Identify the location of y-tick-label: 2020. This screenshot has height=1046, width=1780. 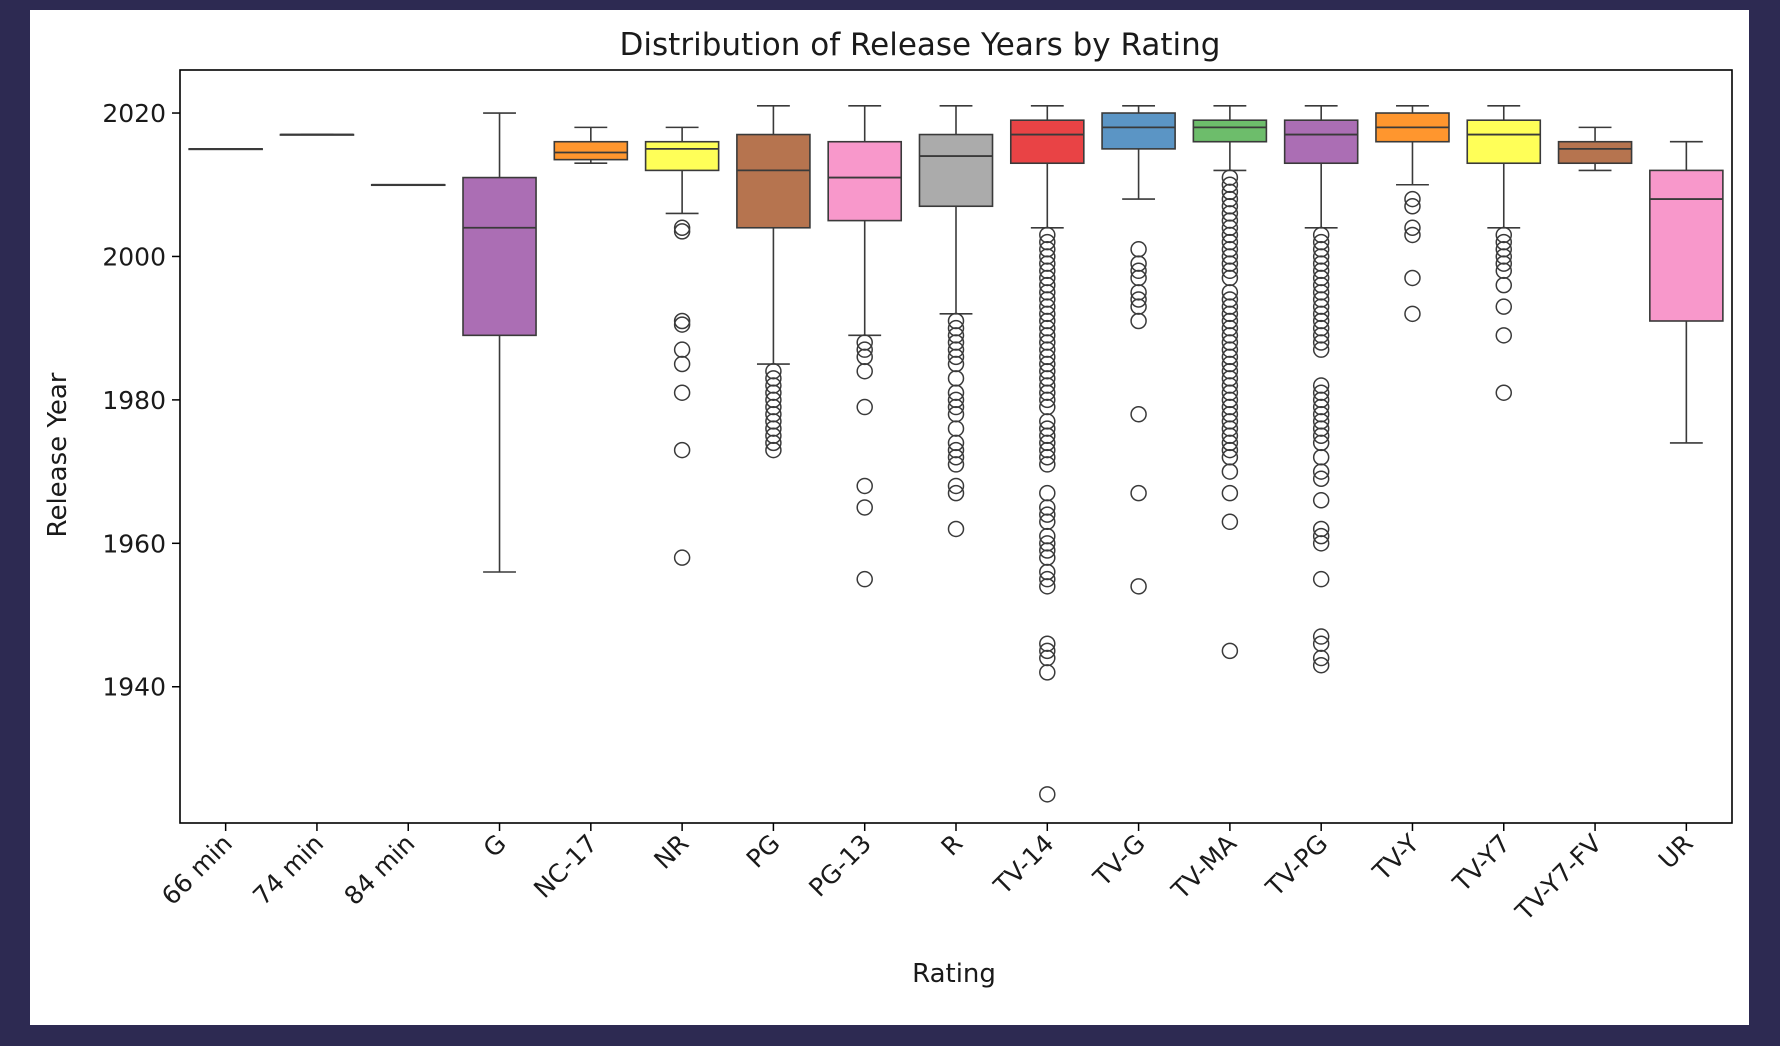
(134, 113).